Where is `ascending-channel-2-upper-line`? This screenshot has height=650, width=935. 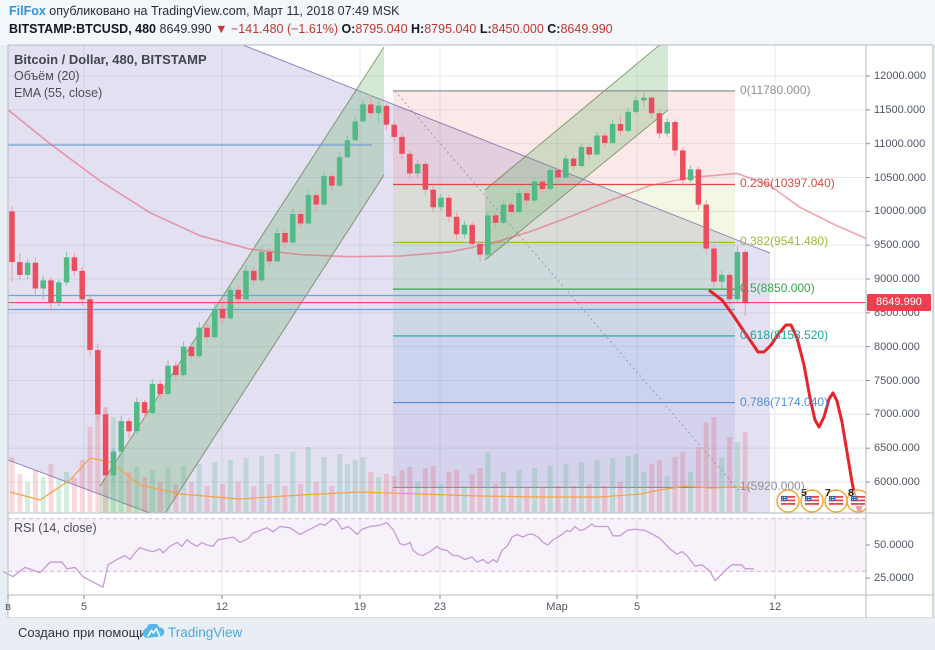
ascending-channel-2-upper-line is located at coordinates (576, 114).